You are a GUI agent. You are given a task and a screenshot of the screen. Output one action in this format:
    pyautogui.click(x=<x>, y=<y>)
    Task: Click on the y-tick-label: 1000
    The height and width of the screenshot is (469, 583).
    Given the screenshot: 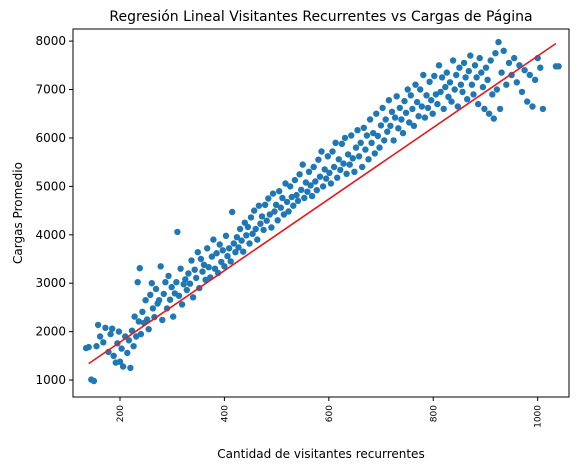 What is the action you would take?
    pyautogui.click(x=50, y=380)
    